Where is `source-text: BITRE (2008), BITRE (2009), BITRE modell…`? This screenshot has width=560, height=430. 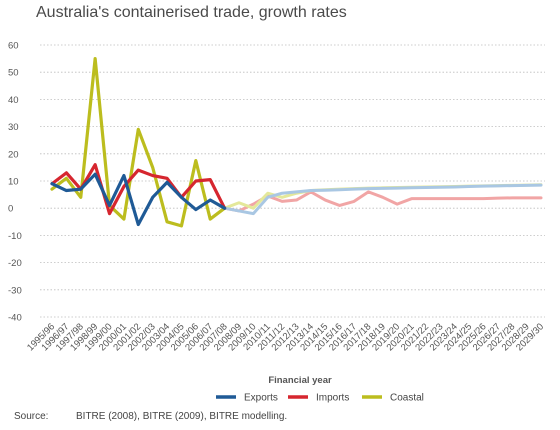 source-text: BITRE (2008), BITRE (2009), BITRE modell… is located at coordinates (182, 416).